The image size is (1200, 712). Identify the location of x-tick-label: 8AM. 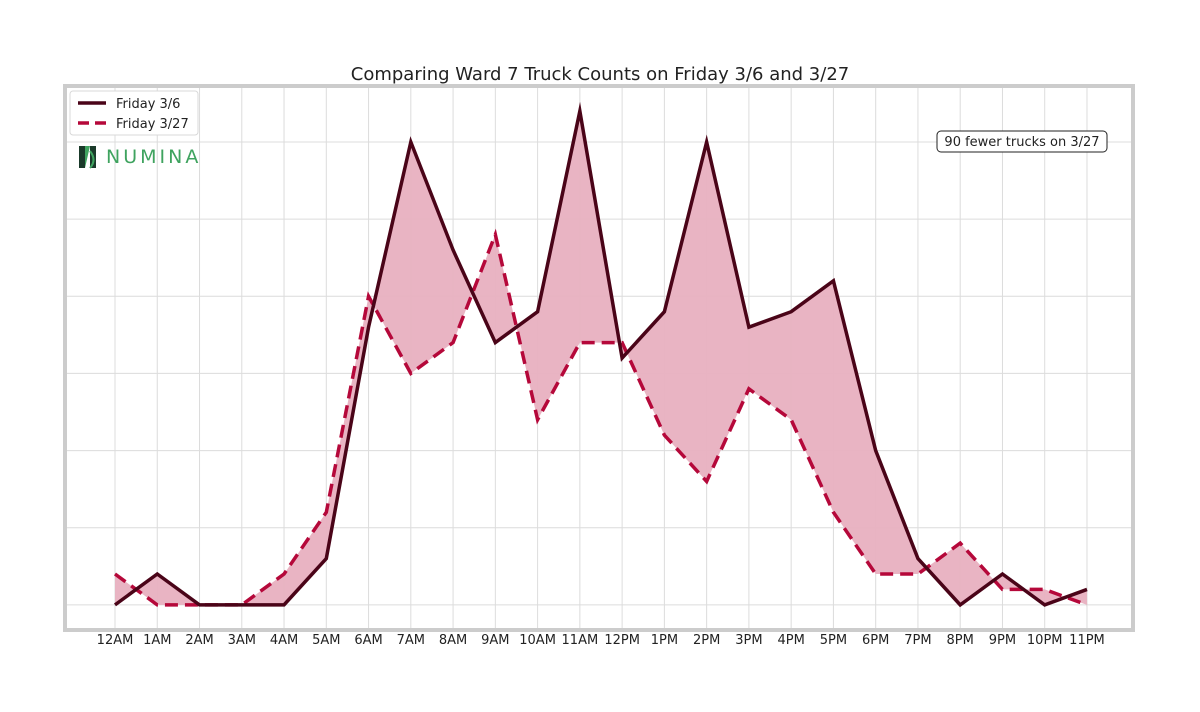
(453, 640).